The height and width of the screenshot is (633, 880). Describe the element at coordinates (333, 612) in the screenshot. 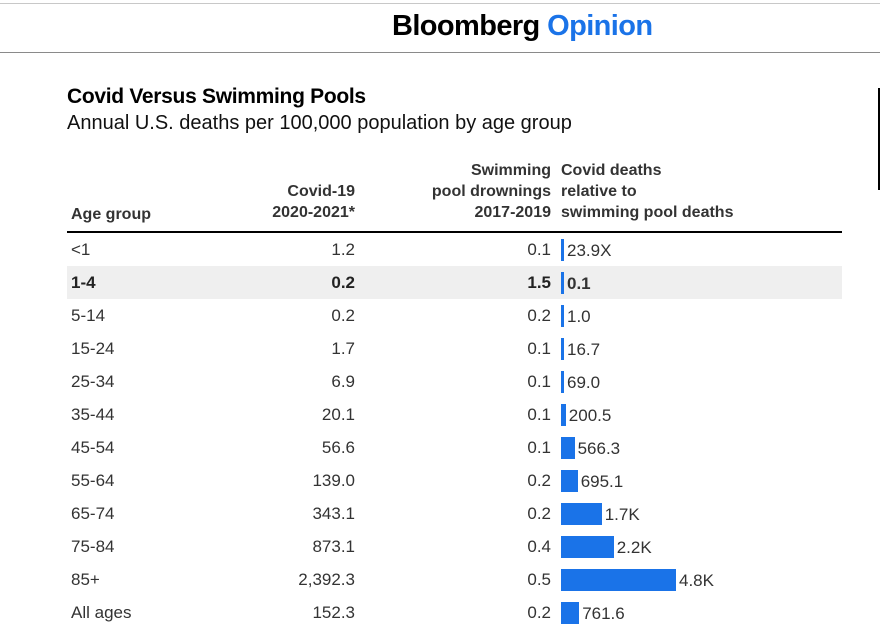

I see `covid-deaths-cell: 152.3` at that location.